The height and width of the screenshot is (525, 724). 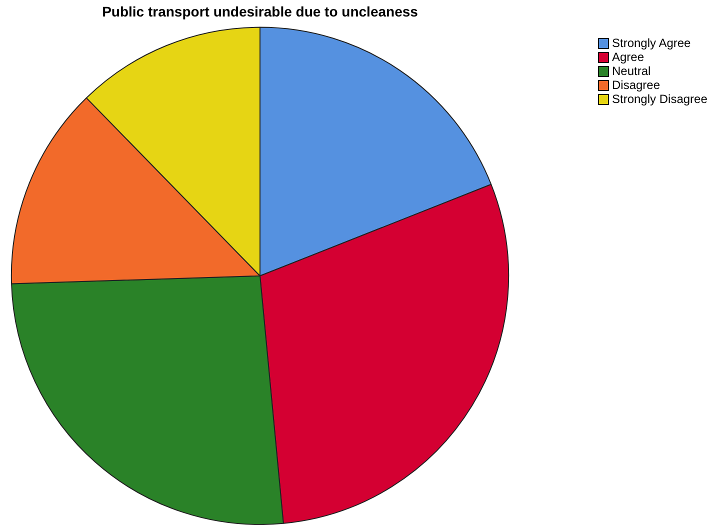 What do you see at coordinates (631, 71) in the screenshot?
I see `legend-label: Neutral` at bounding box center [631, 71].